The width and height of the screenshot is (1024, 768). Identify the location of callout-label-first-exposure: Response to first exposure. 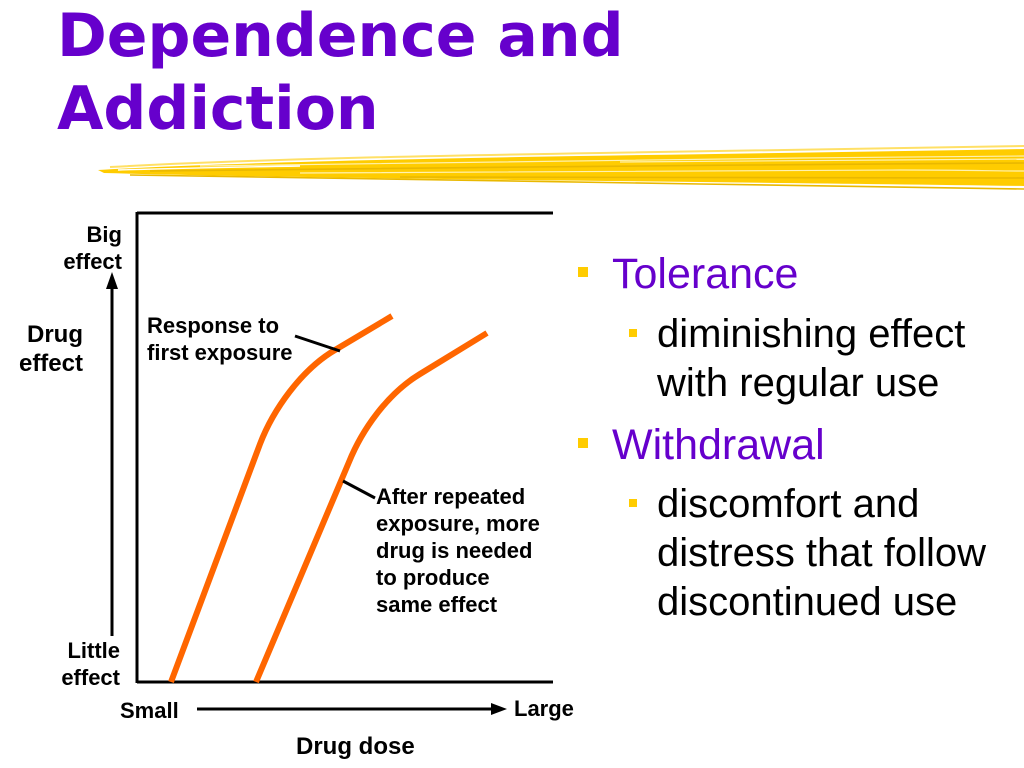
(220, 339).